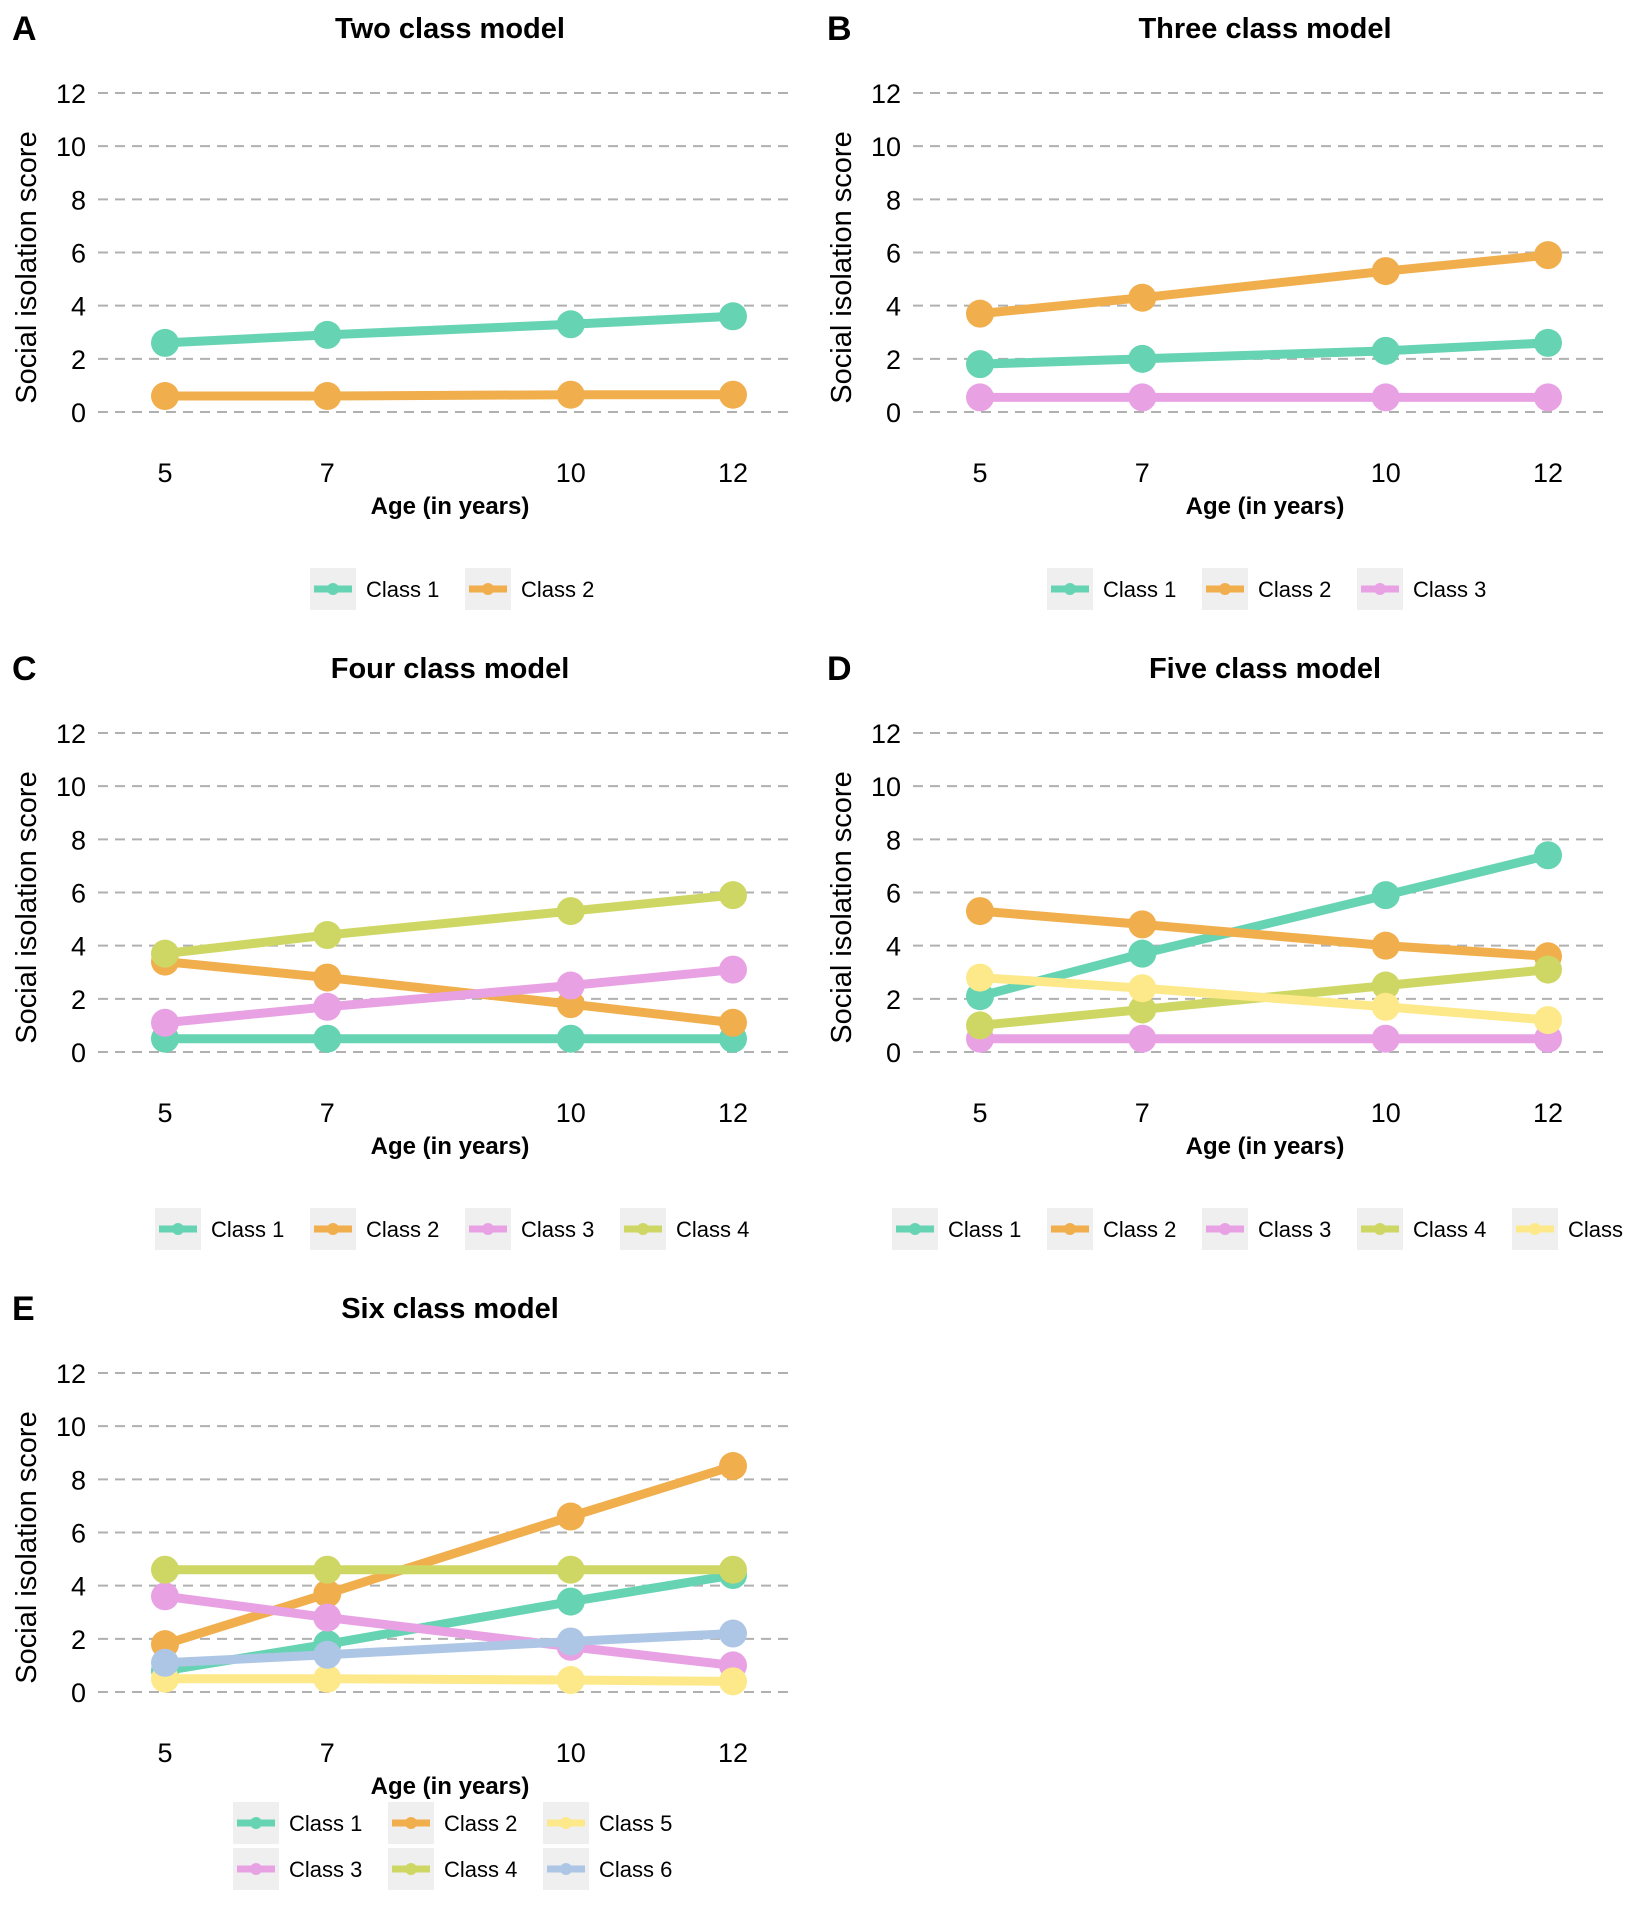 This screenshot has width=1632, height=1920. Describe the element at coordinates (1264, 29) in the screenshot. I see `chart-title: Three class model` at that location.